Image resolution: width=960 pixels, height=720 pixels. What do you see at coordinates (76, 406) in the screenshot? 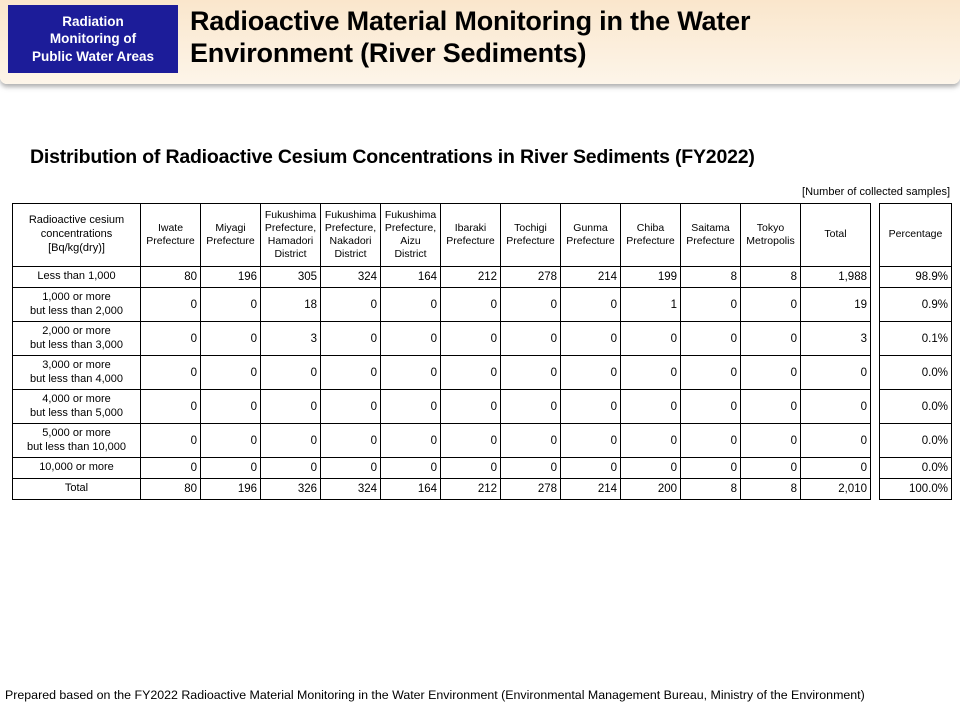
I see `row-label: 4,000 or more but less than 5,000` at bounding box center [76, 406].